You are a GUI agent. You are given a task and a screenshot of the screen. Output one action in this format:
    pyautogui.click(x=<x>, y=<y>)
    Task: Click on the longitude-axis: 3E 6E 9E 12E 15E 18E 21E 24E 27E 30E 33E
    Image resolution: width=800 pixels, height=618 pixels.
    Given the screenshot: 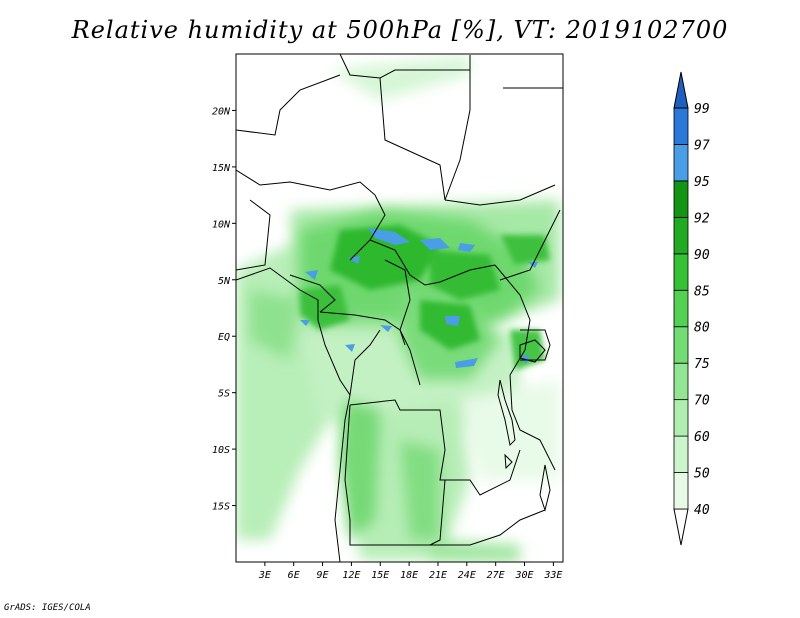 What is the action you would take?
    pyautogui.click(x=410, y=571)
    